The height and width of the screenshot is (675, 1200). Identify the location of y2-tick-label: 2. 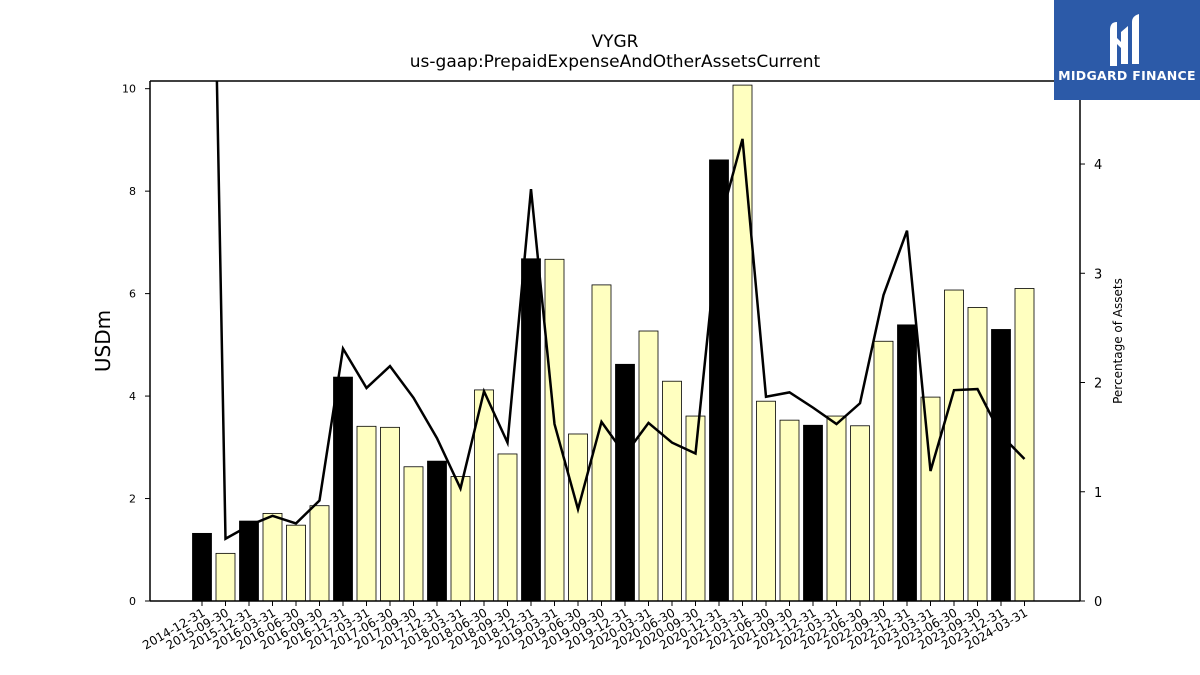
(1098, 384).